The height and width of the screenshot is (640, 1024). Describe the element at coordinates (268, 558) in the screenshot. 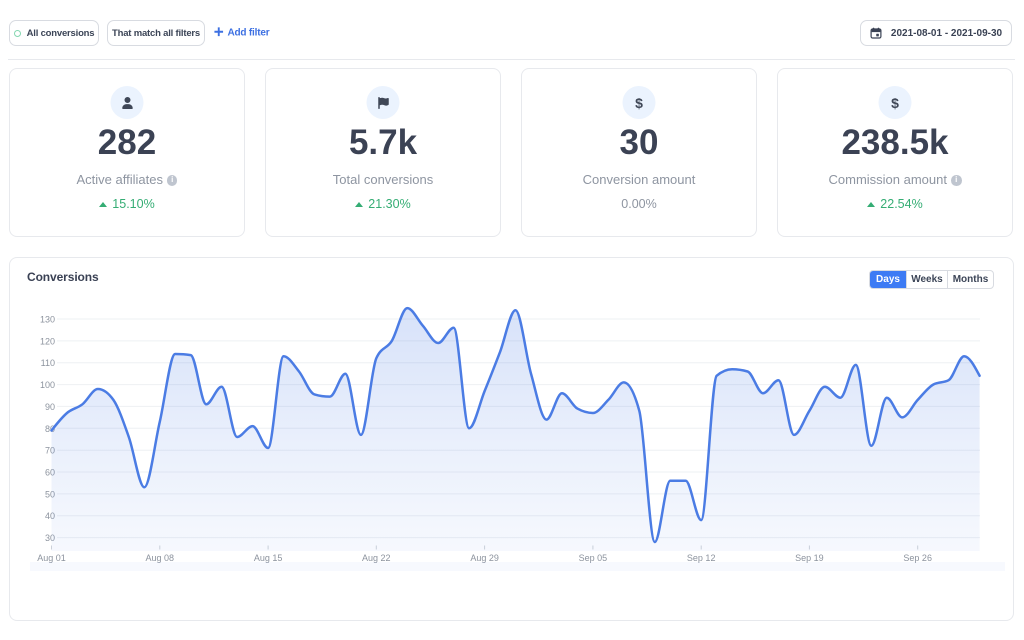

I see `svg-text: Aug 15` at that location.